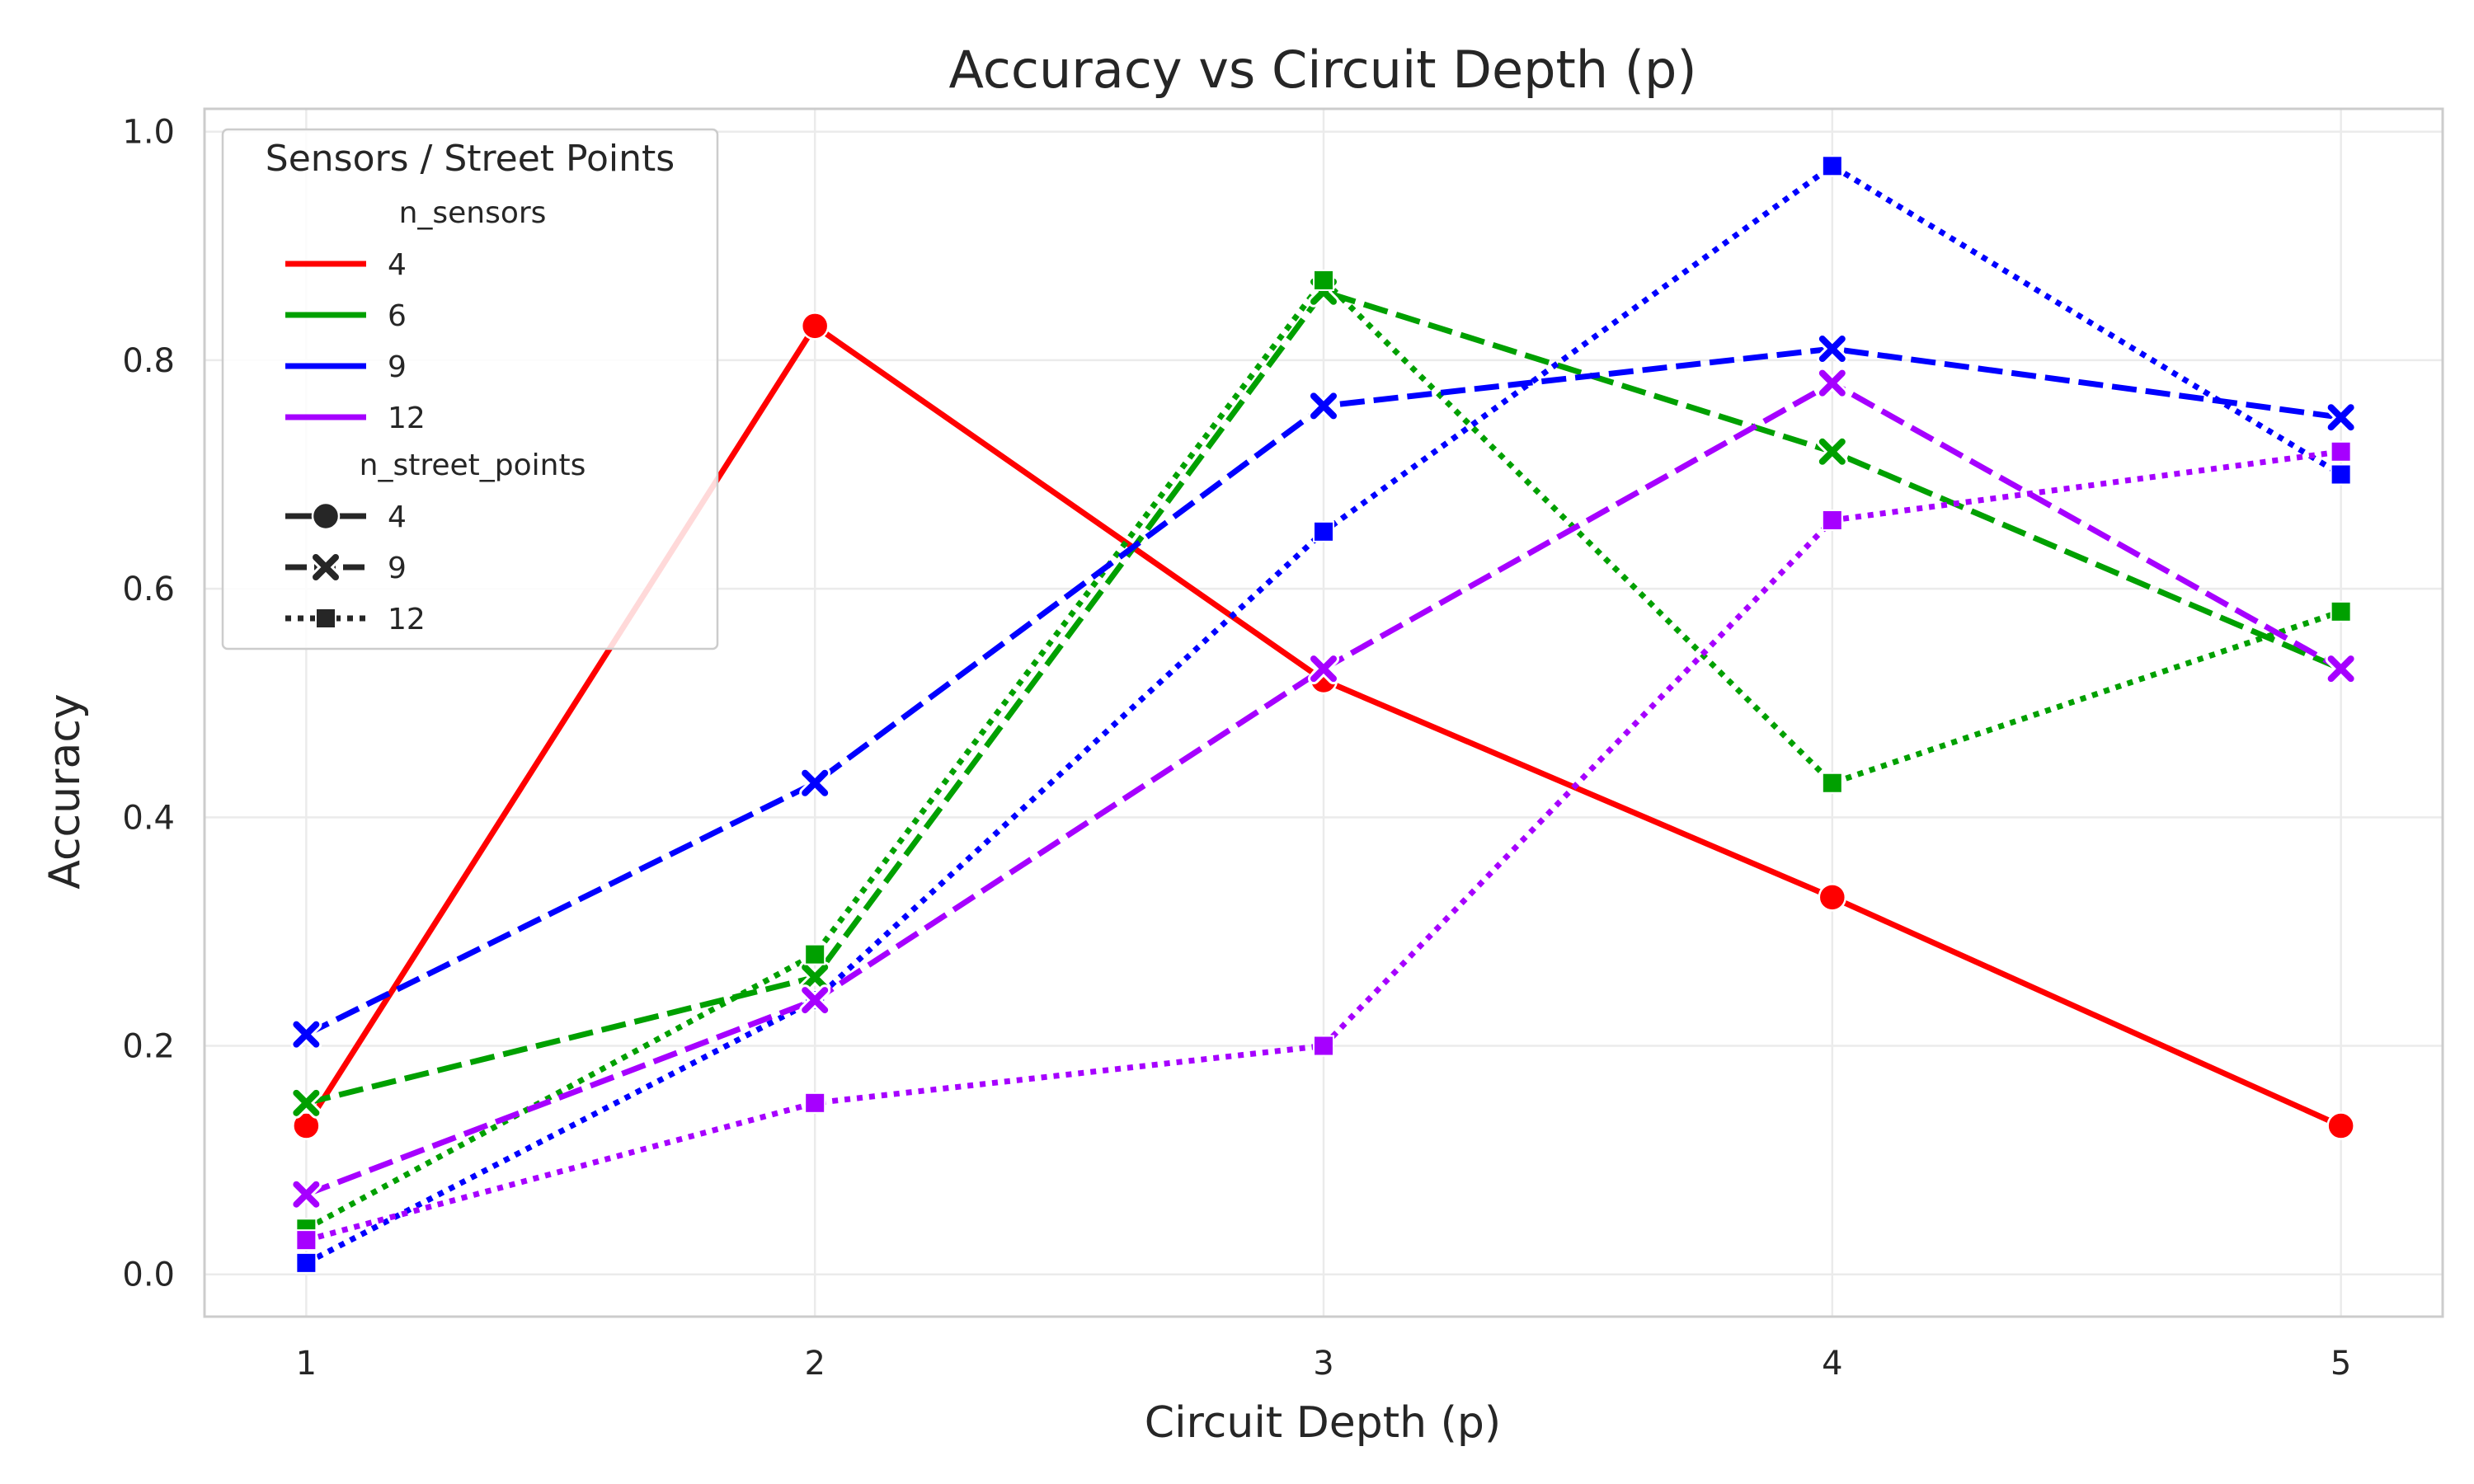 The image size is (2474, 1484). I want to click on y-tick-label: 0.6, so click(148, 589).